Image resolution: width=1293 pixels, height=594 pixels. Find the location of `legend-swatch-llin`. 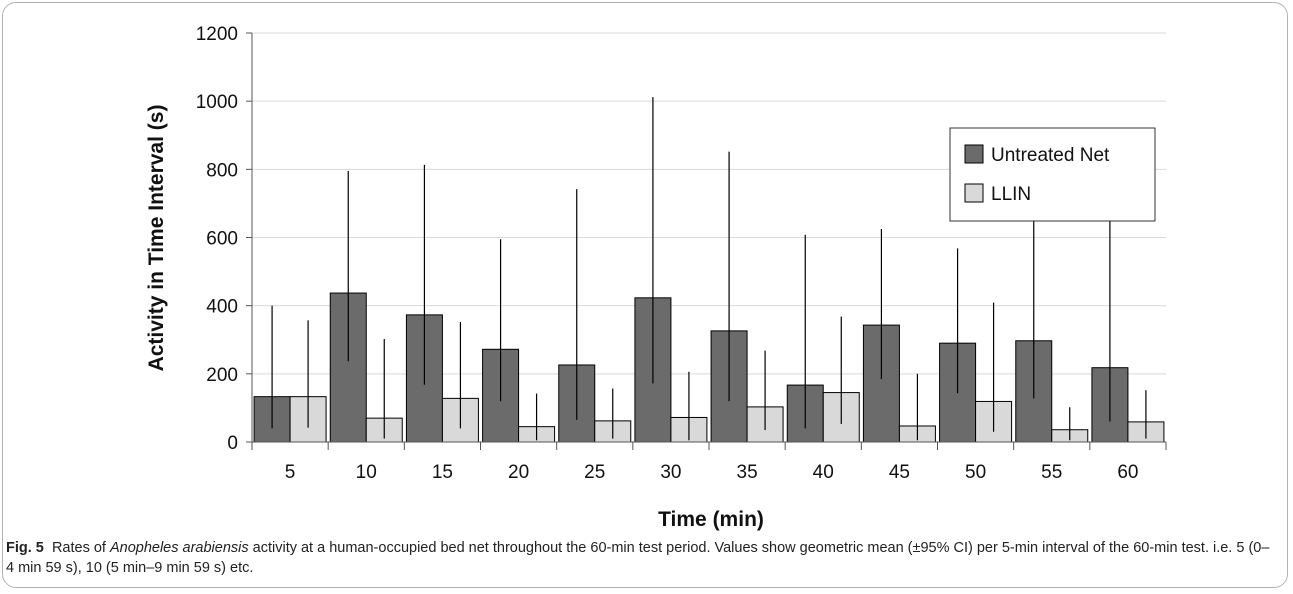

legend-swatch-llin is located at coordinates (974, 193).